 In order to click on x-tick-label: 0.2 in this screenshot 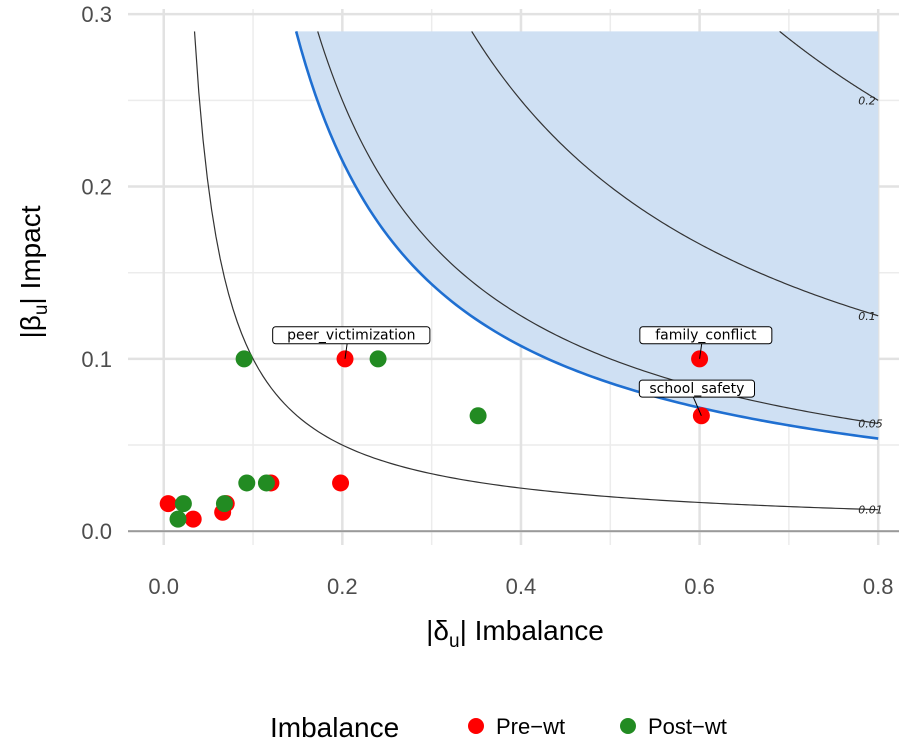, I will do `click(342, 586)`.